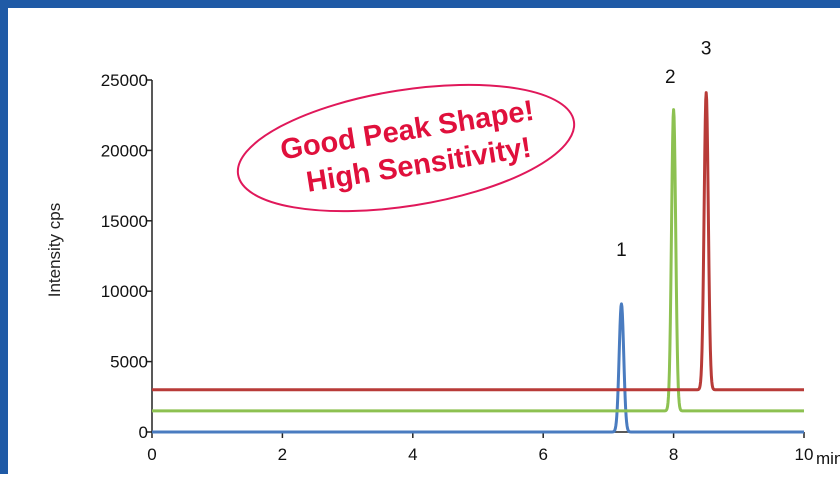 This screenshot has width=840, height=482. Describe the element at coordinates (706, 49) in the screenshot. I see `peak-label-3: 3` at that location.